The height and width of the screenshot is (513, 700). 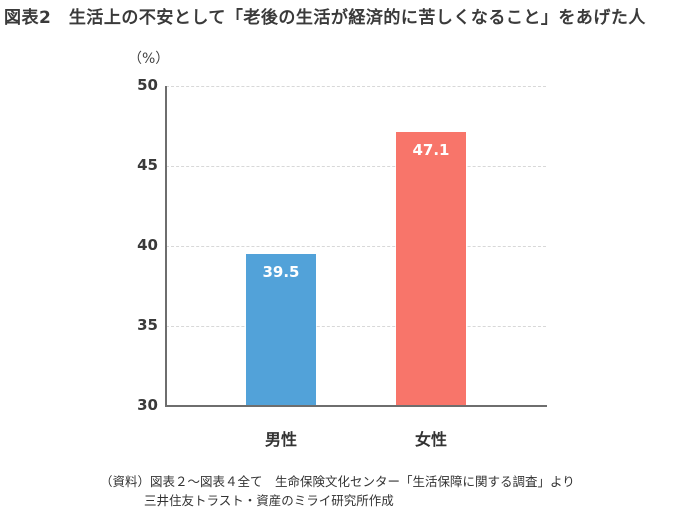 What do you see at coordinates (147, 325) in the screenshot?
I see `y-tick-35: 35` at bounding box center [147, 325].